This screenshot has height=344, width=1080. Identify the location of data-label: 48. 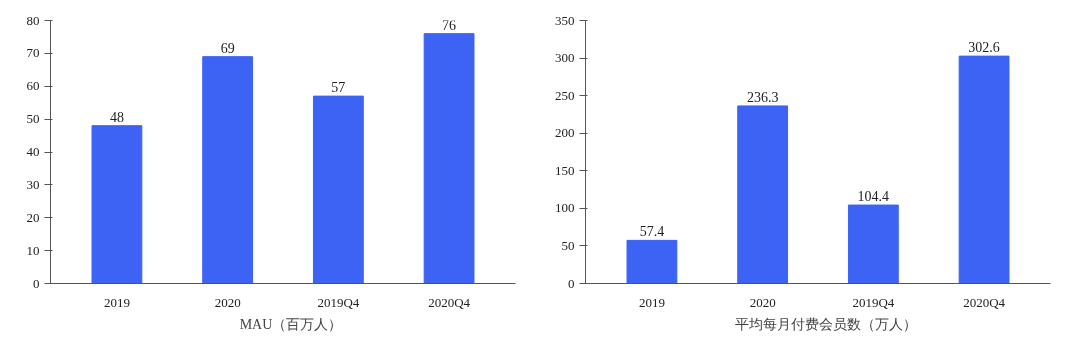
(116, 117).